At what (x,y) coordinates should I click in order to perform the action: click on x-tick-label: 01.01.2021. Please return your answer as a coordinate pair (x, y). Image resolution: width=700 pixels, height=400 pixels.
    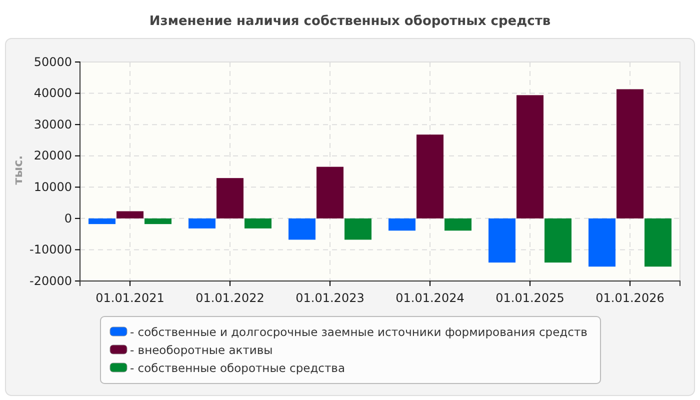
    Looking at the image, I should click on (130, 298).